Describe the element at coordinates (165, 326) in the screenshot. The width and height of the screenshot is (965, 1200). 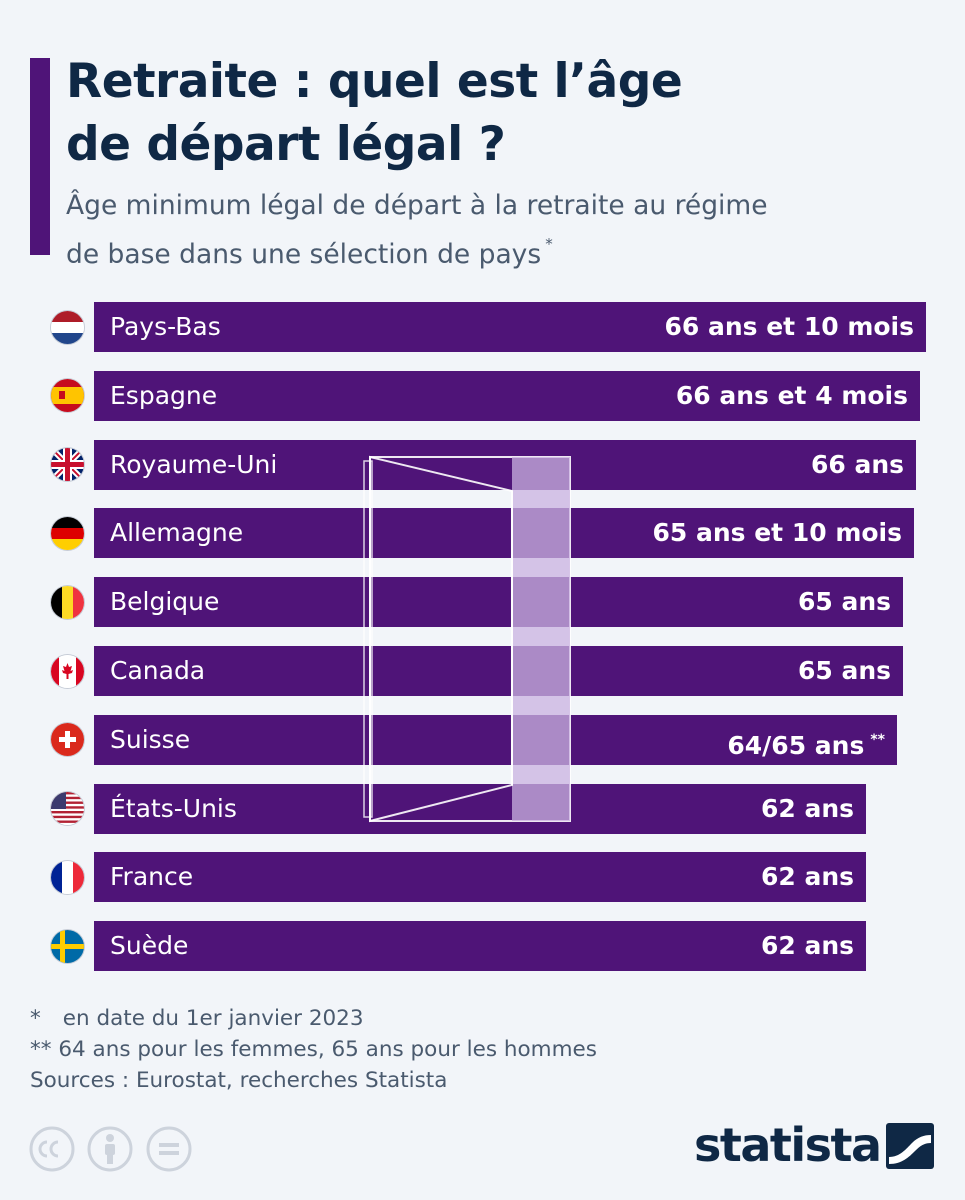
I see `category-label: Pays-Bas` at that location.